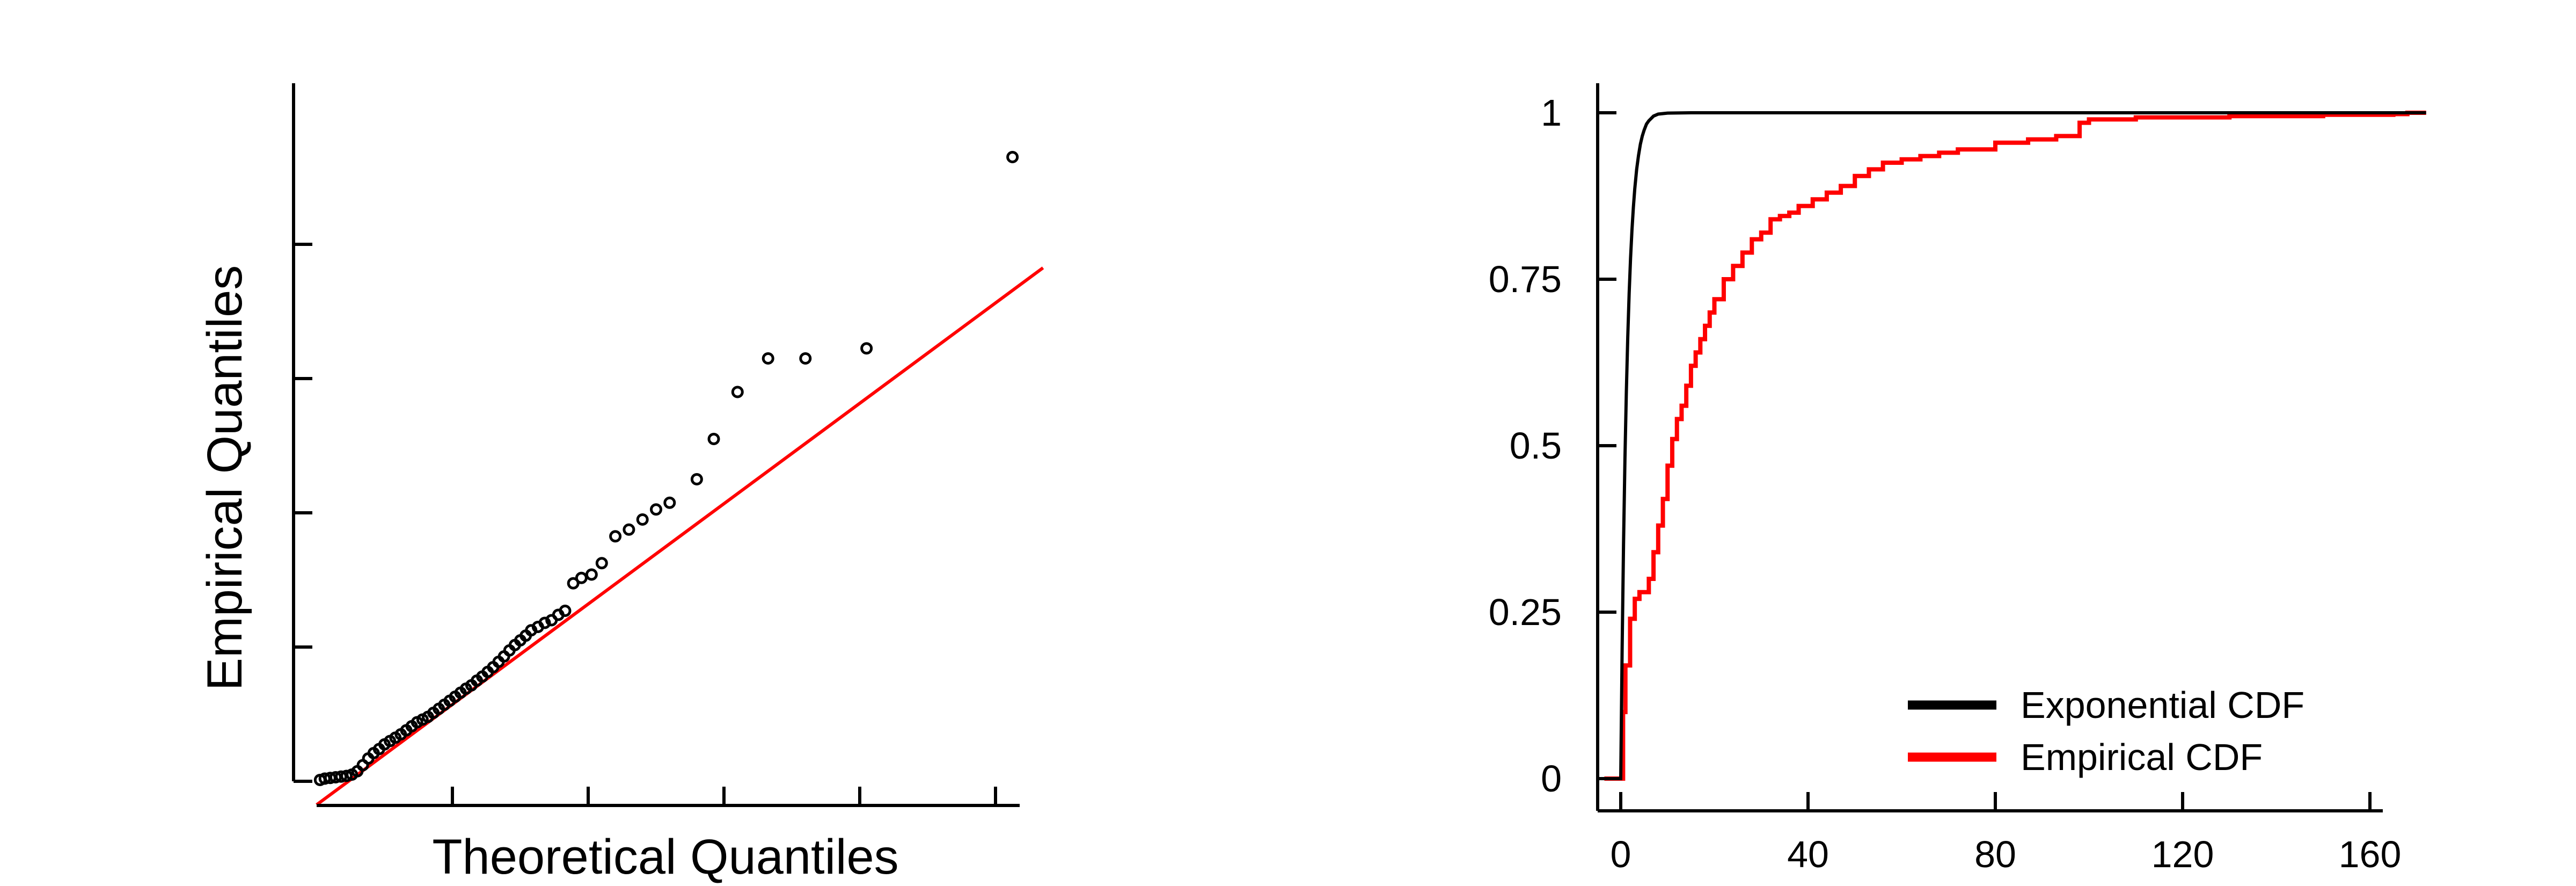  I want to click on y-axis-label: Empirical Quantiles, so click(224, 478).